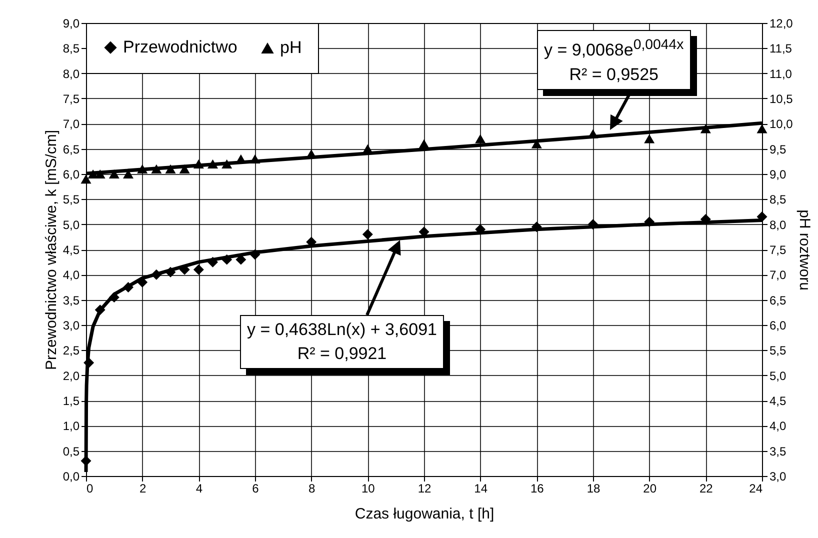  Describe the element at coordinates (778, 325) in the screenshot. I see `y2-tick-label: 6,0` at that location.